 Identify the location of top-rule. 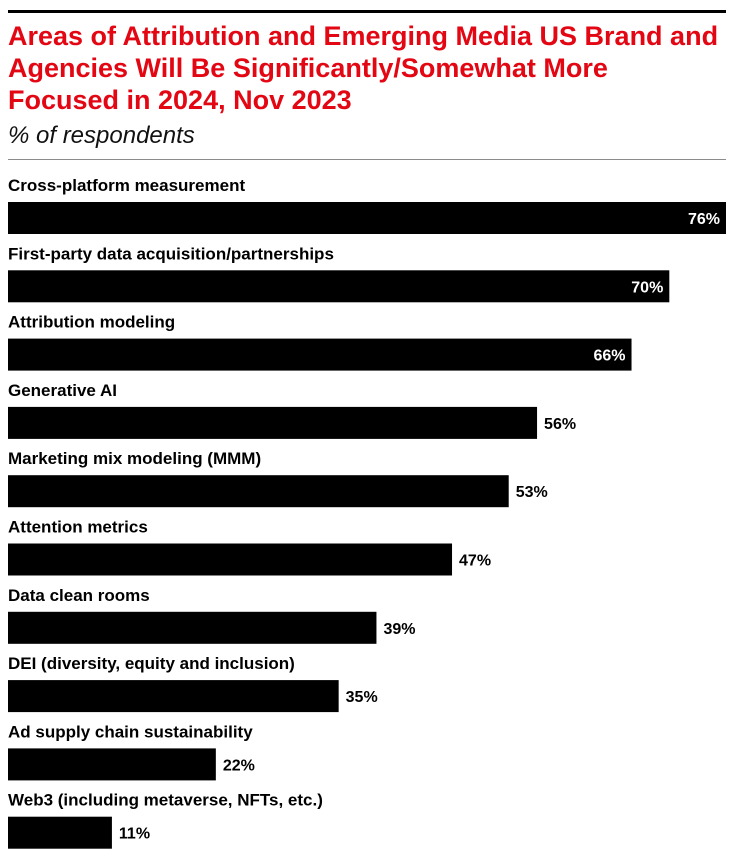
(367, 11).